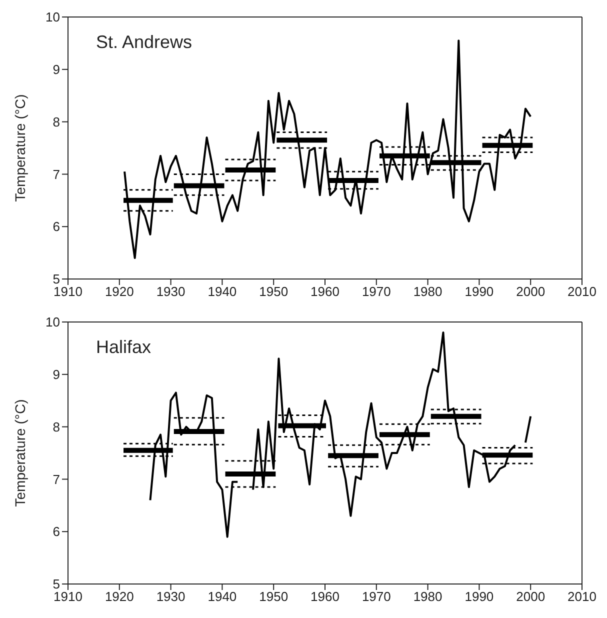 This screenshot has width=607, height=618. What do you see at coordinates (124, 347) in the screenshot?
I see `text: Halifax` at bounding box center [124, 347].